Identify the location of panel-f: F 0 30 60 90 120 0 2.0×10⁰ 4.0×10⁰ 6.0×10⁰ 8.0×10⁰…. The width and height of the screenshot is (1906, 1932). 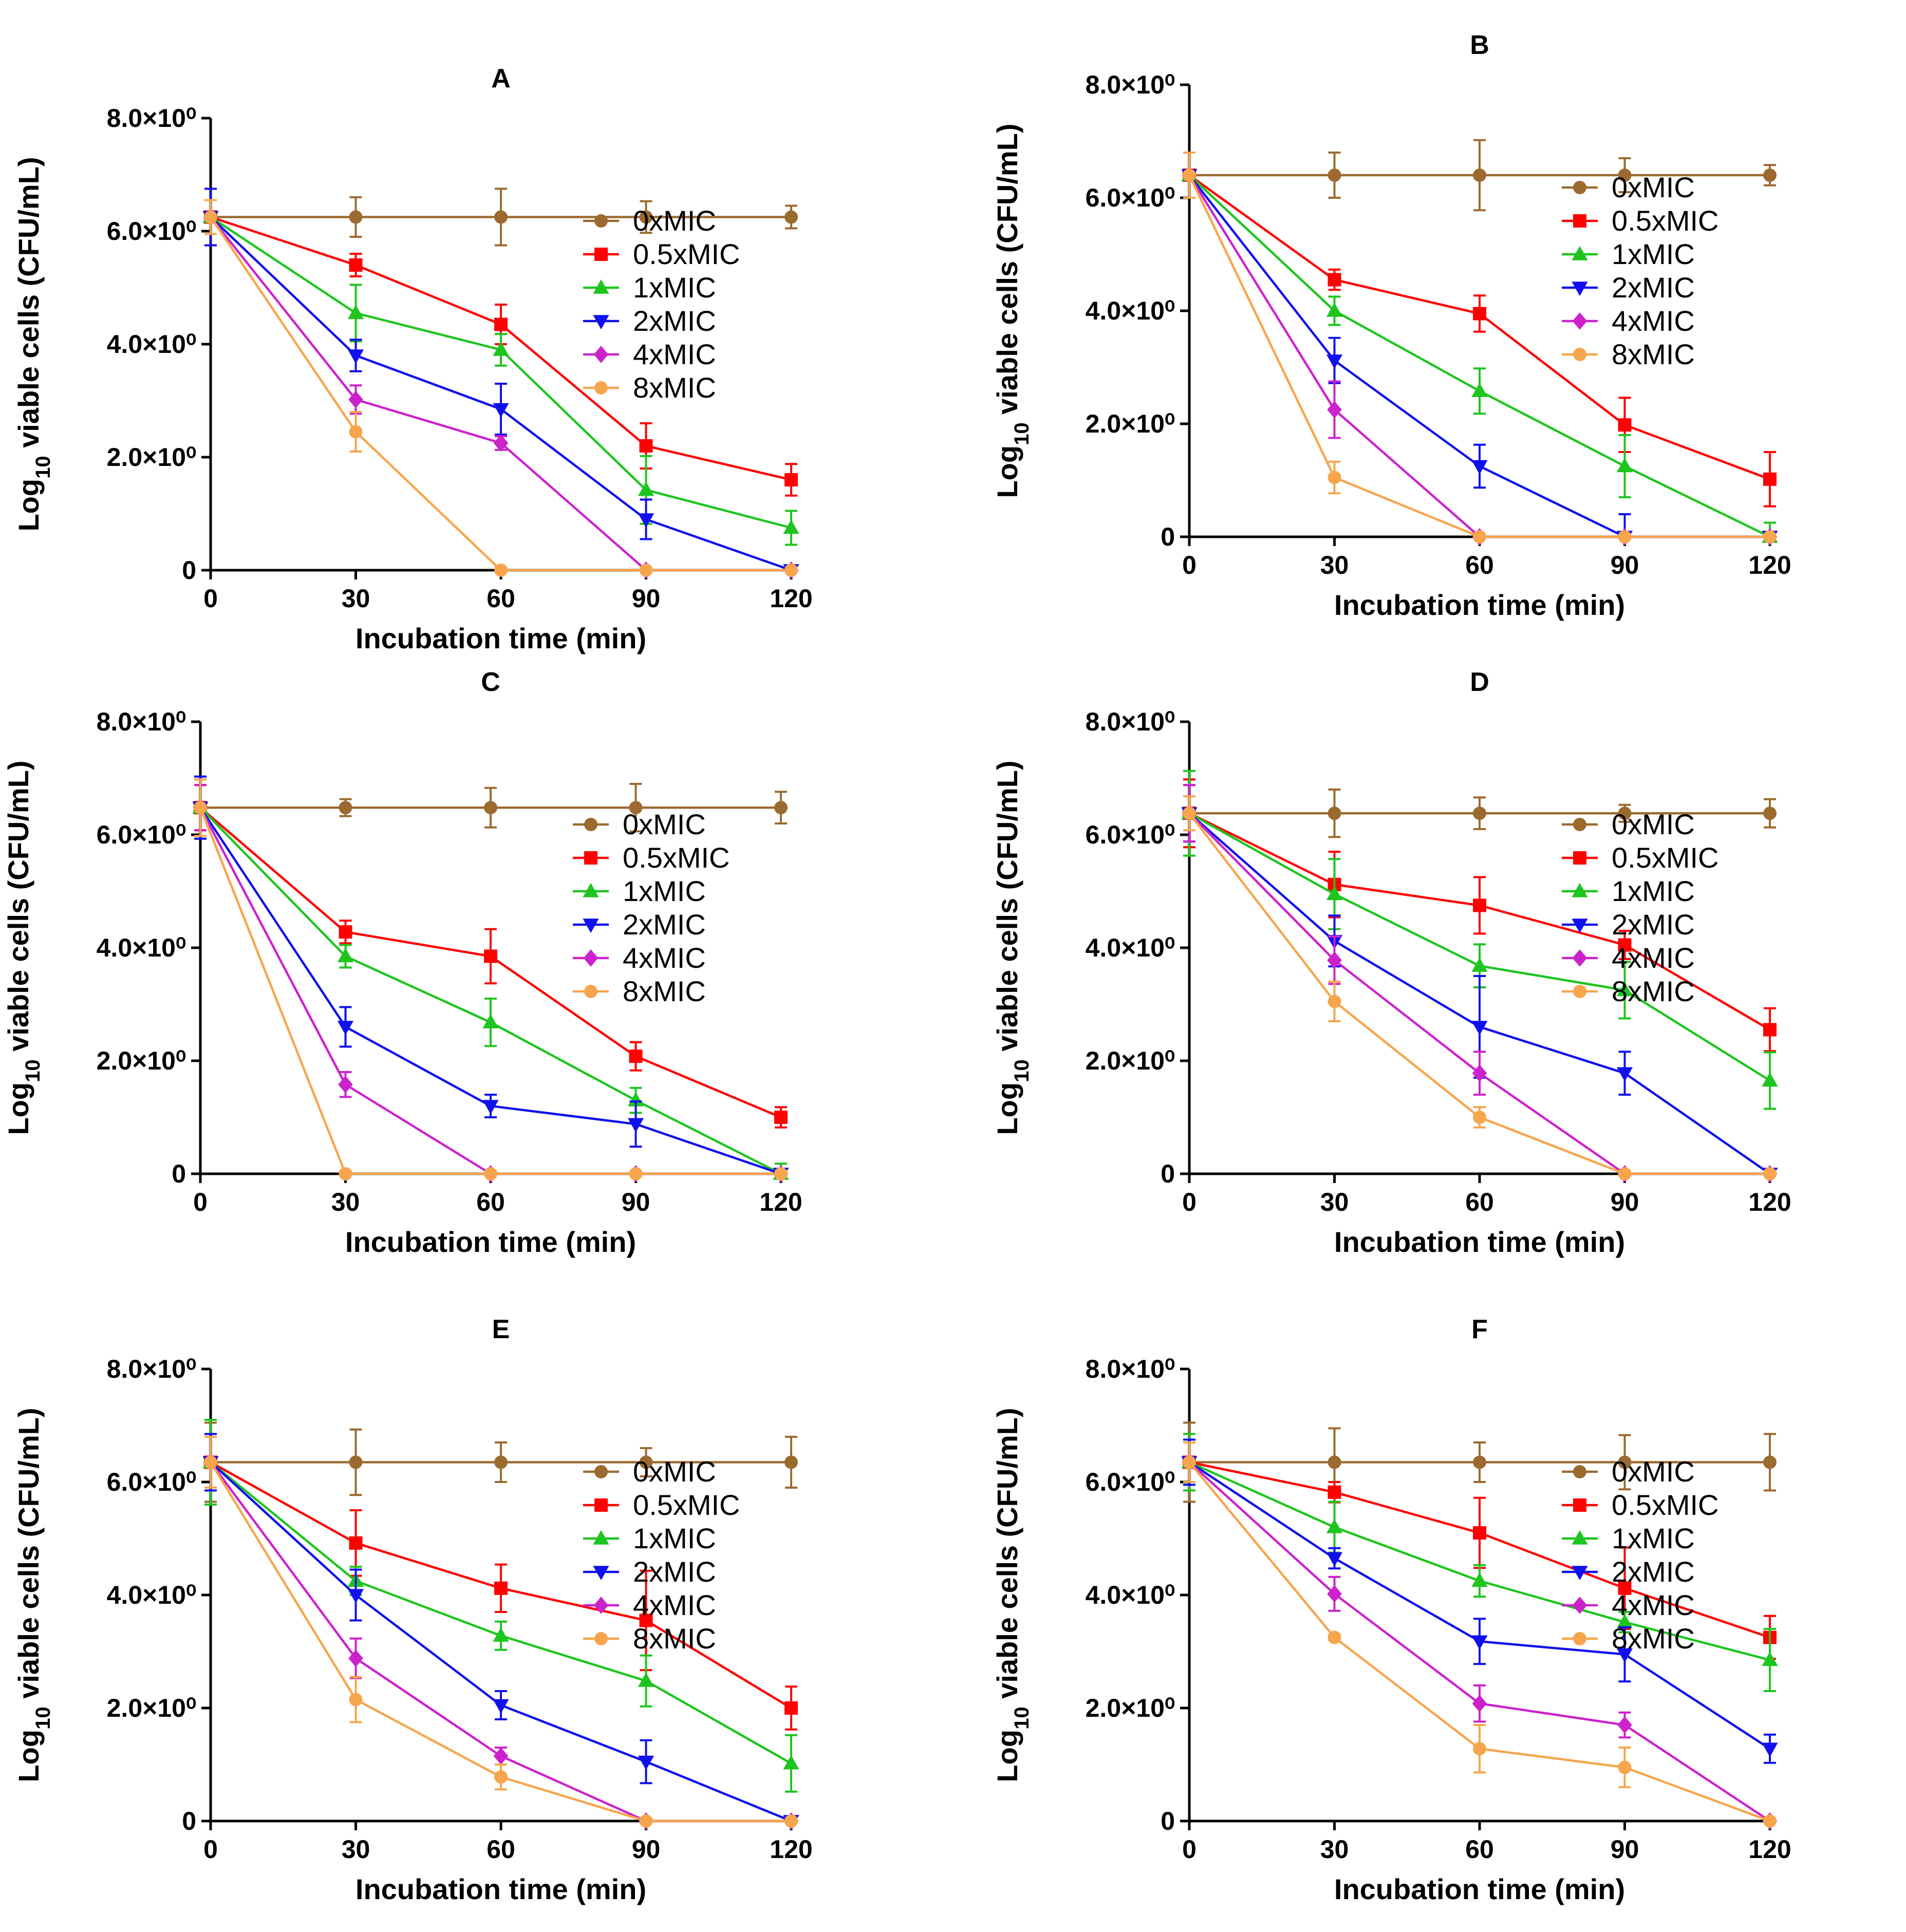
(1391, 1610).